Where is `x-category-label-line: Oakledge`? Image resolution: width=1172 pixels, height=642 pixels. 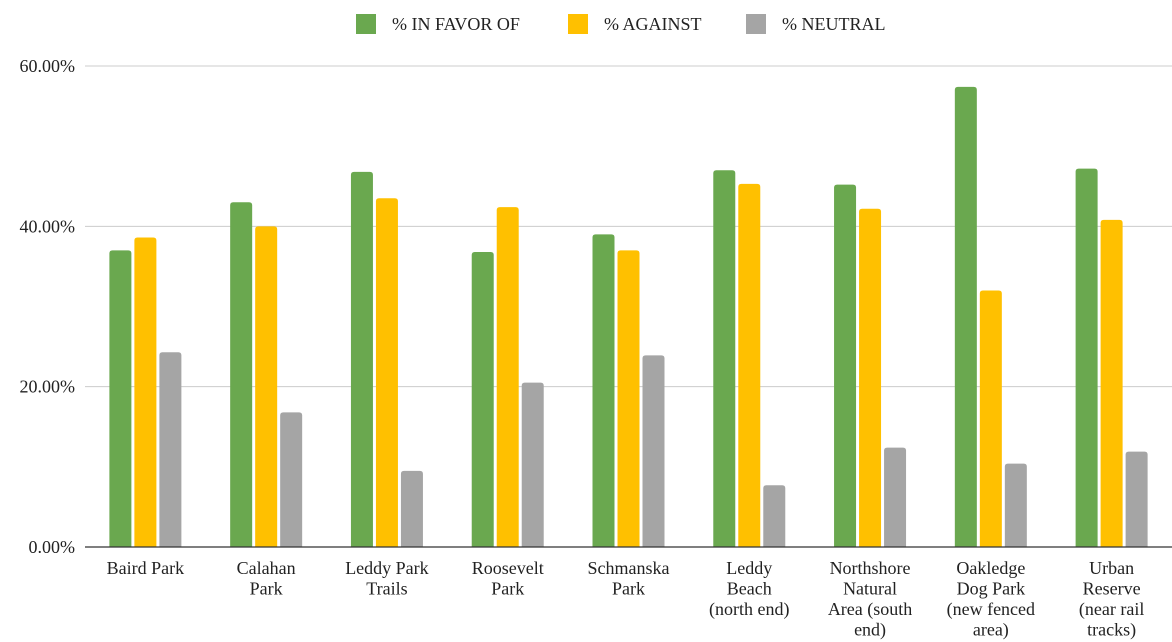 x-category-label-line: Oakledge is located at coordinates (990, 568).